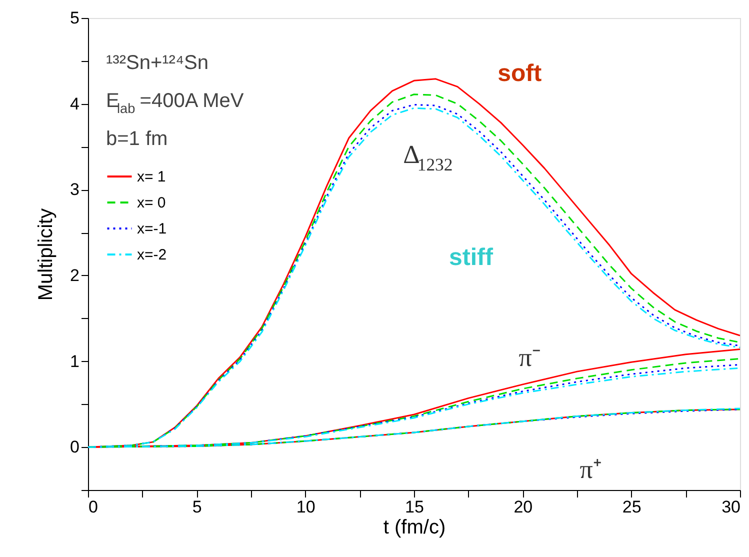  What do you see at coordinates (197, 507) in the screenshot?
I see `x-tick-label: 5` at bounding box center [197, 507].